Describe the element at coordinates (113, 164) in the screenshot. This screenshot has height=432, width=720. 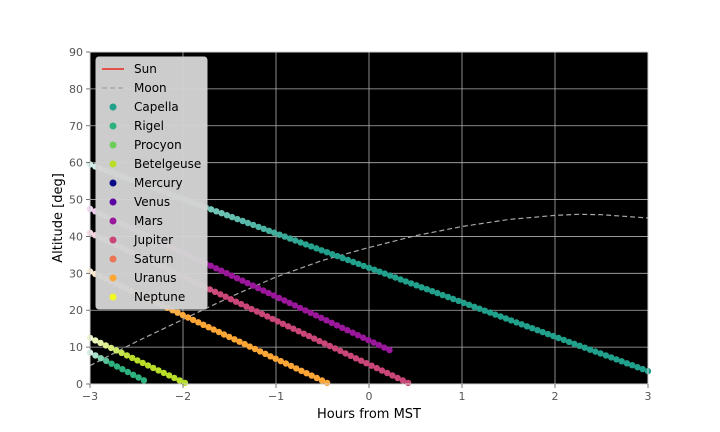
I see `legend-marker-betelgeuse` at that location.